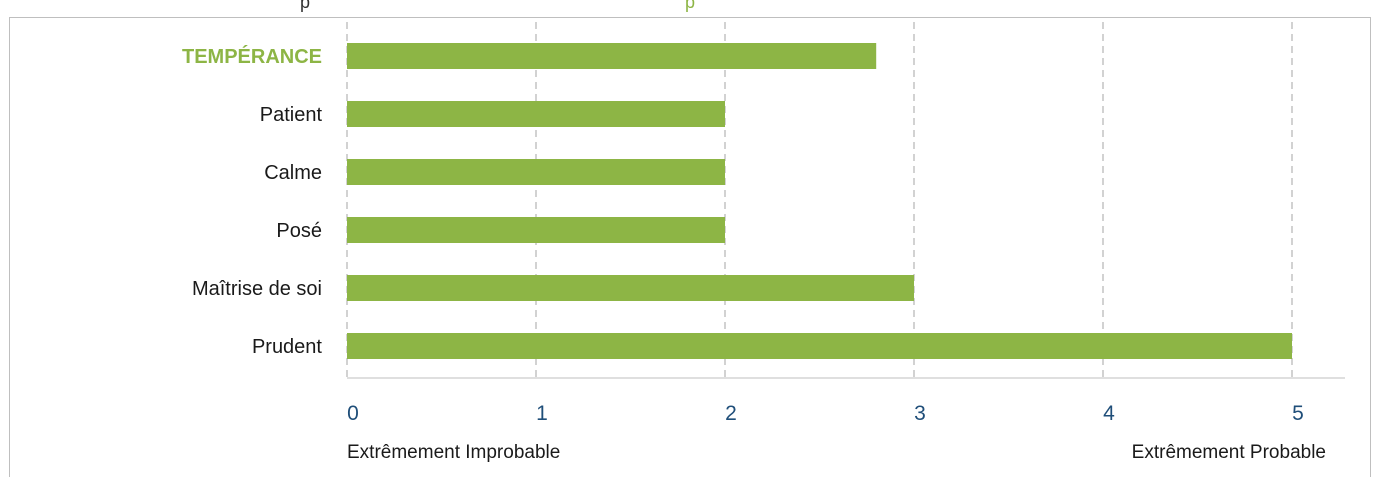 This screenshot has height=477, width=1378. Describe the element at coordinates (1229, 452) in the screenshot. I see `x-end-label-right: Extrêmement Probable` at that location.